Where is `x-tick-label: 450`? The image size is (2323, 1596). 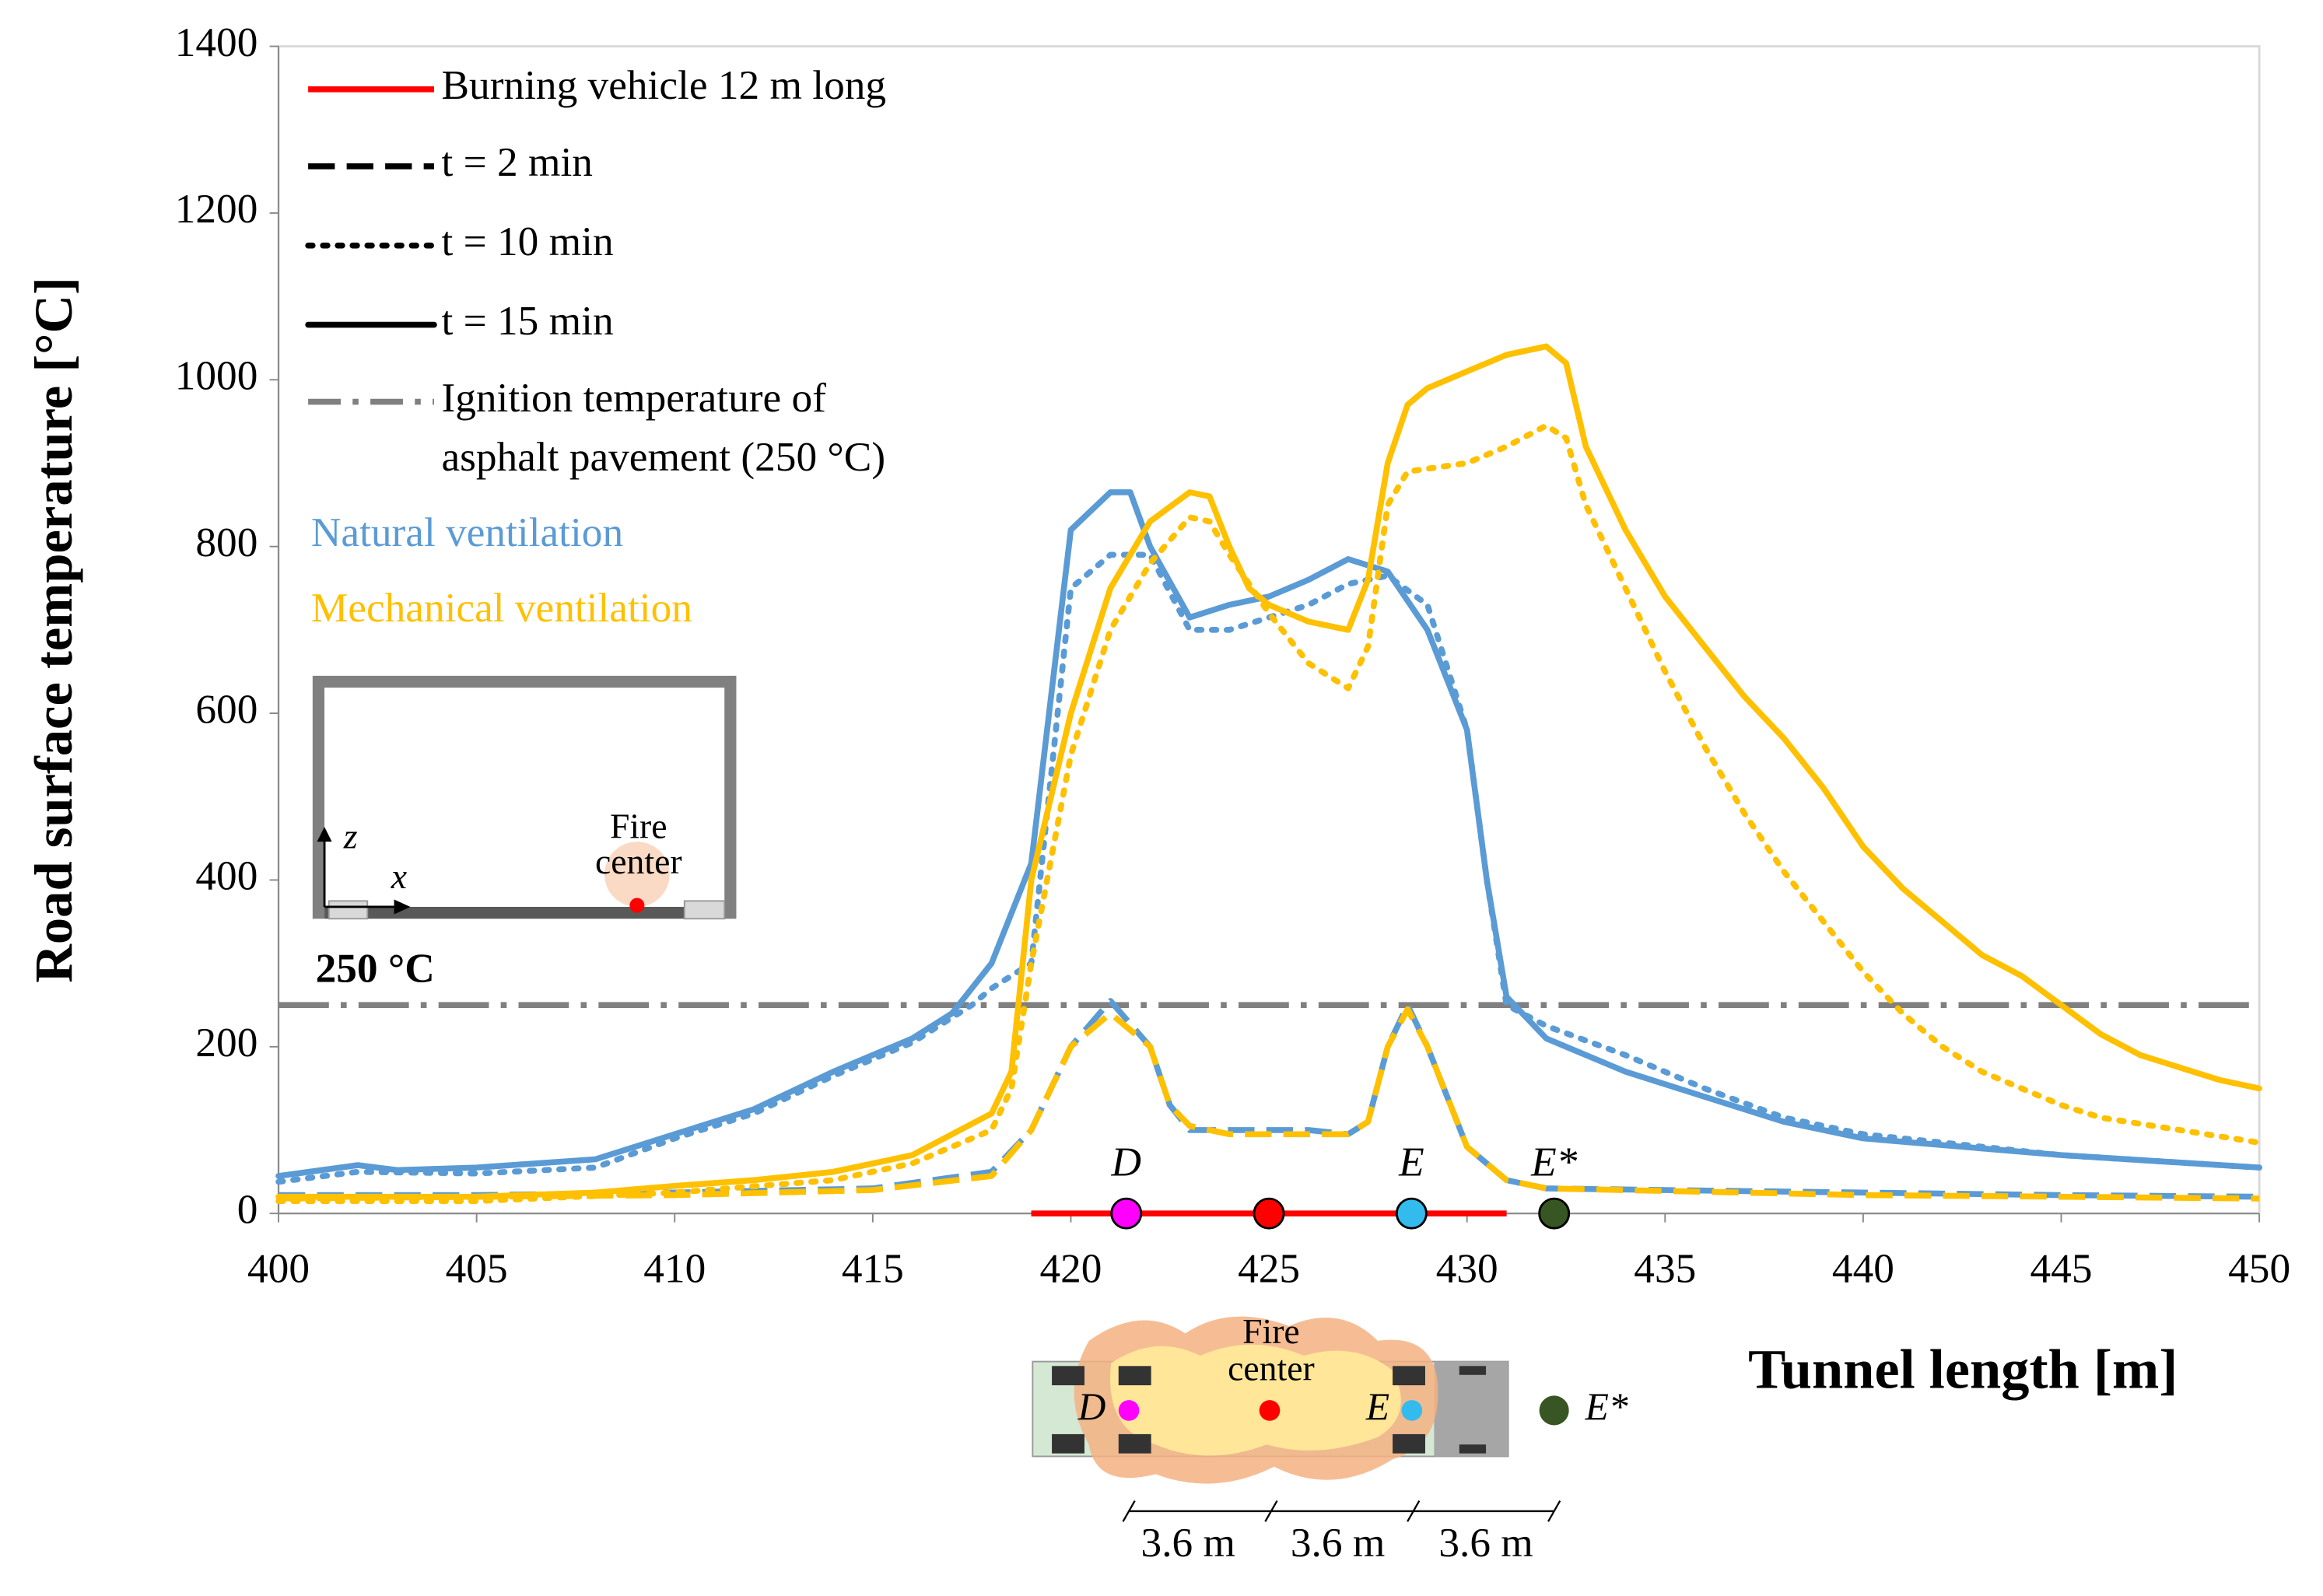 x-tick-label: 450 is located at coordinates (2259, 1269).